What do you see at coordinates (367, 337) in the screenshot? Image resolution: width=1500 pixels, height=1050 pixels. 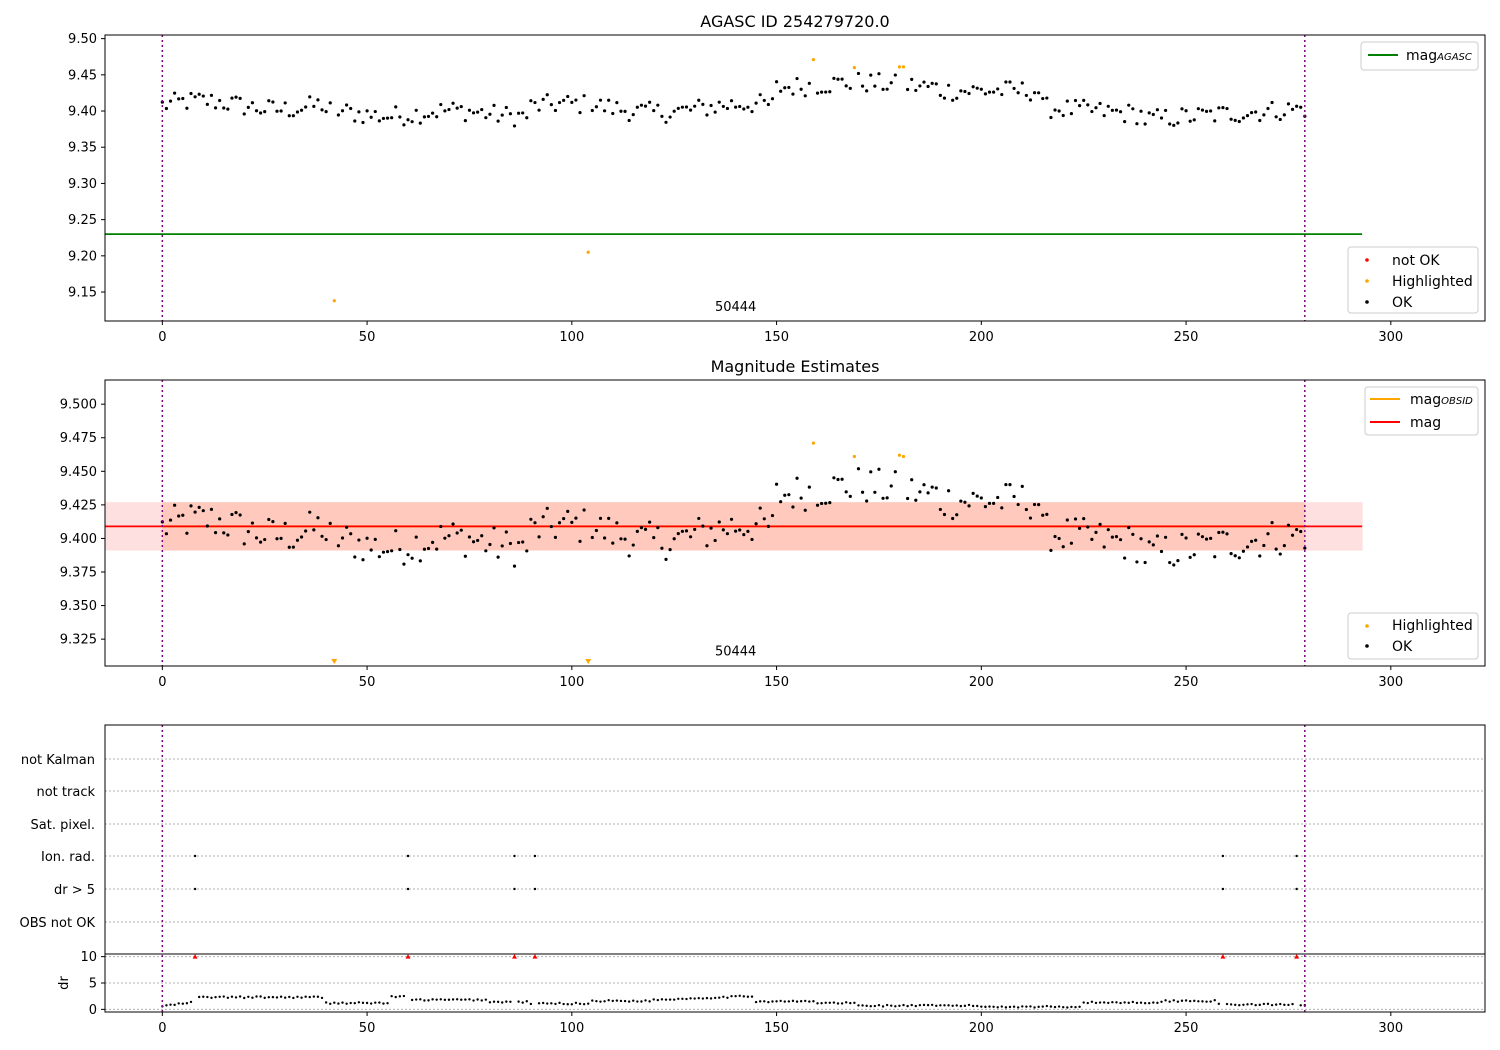 I see `x-tick-label: 50` at bounding box center [367, 337].